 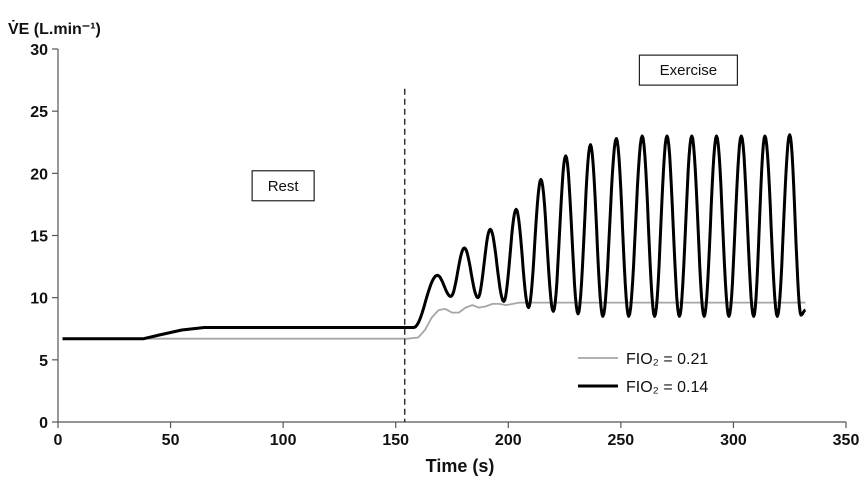 I want to click on y-tick-label: 15, so click(x=39, y=237).